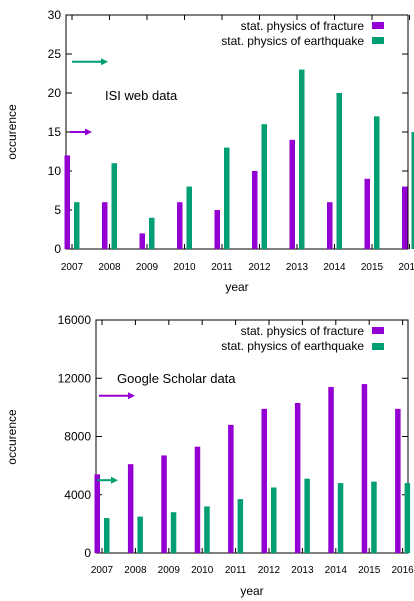  I want to click on annotation: Google Scholar data, so click(176, 378).